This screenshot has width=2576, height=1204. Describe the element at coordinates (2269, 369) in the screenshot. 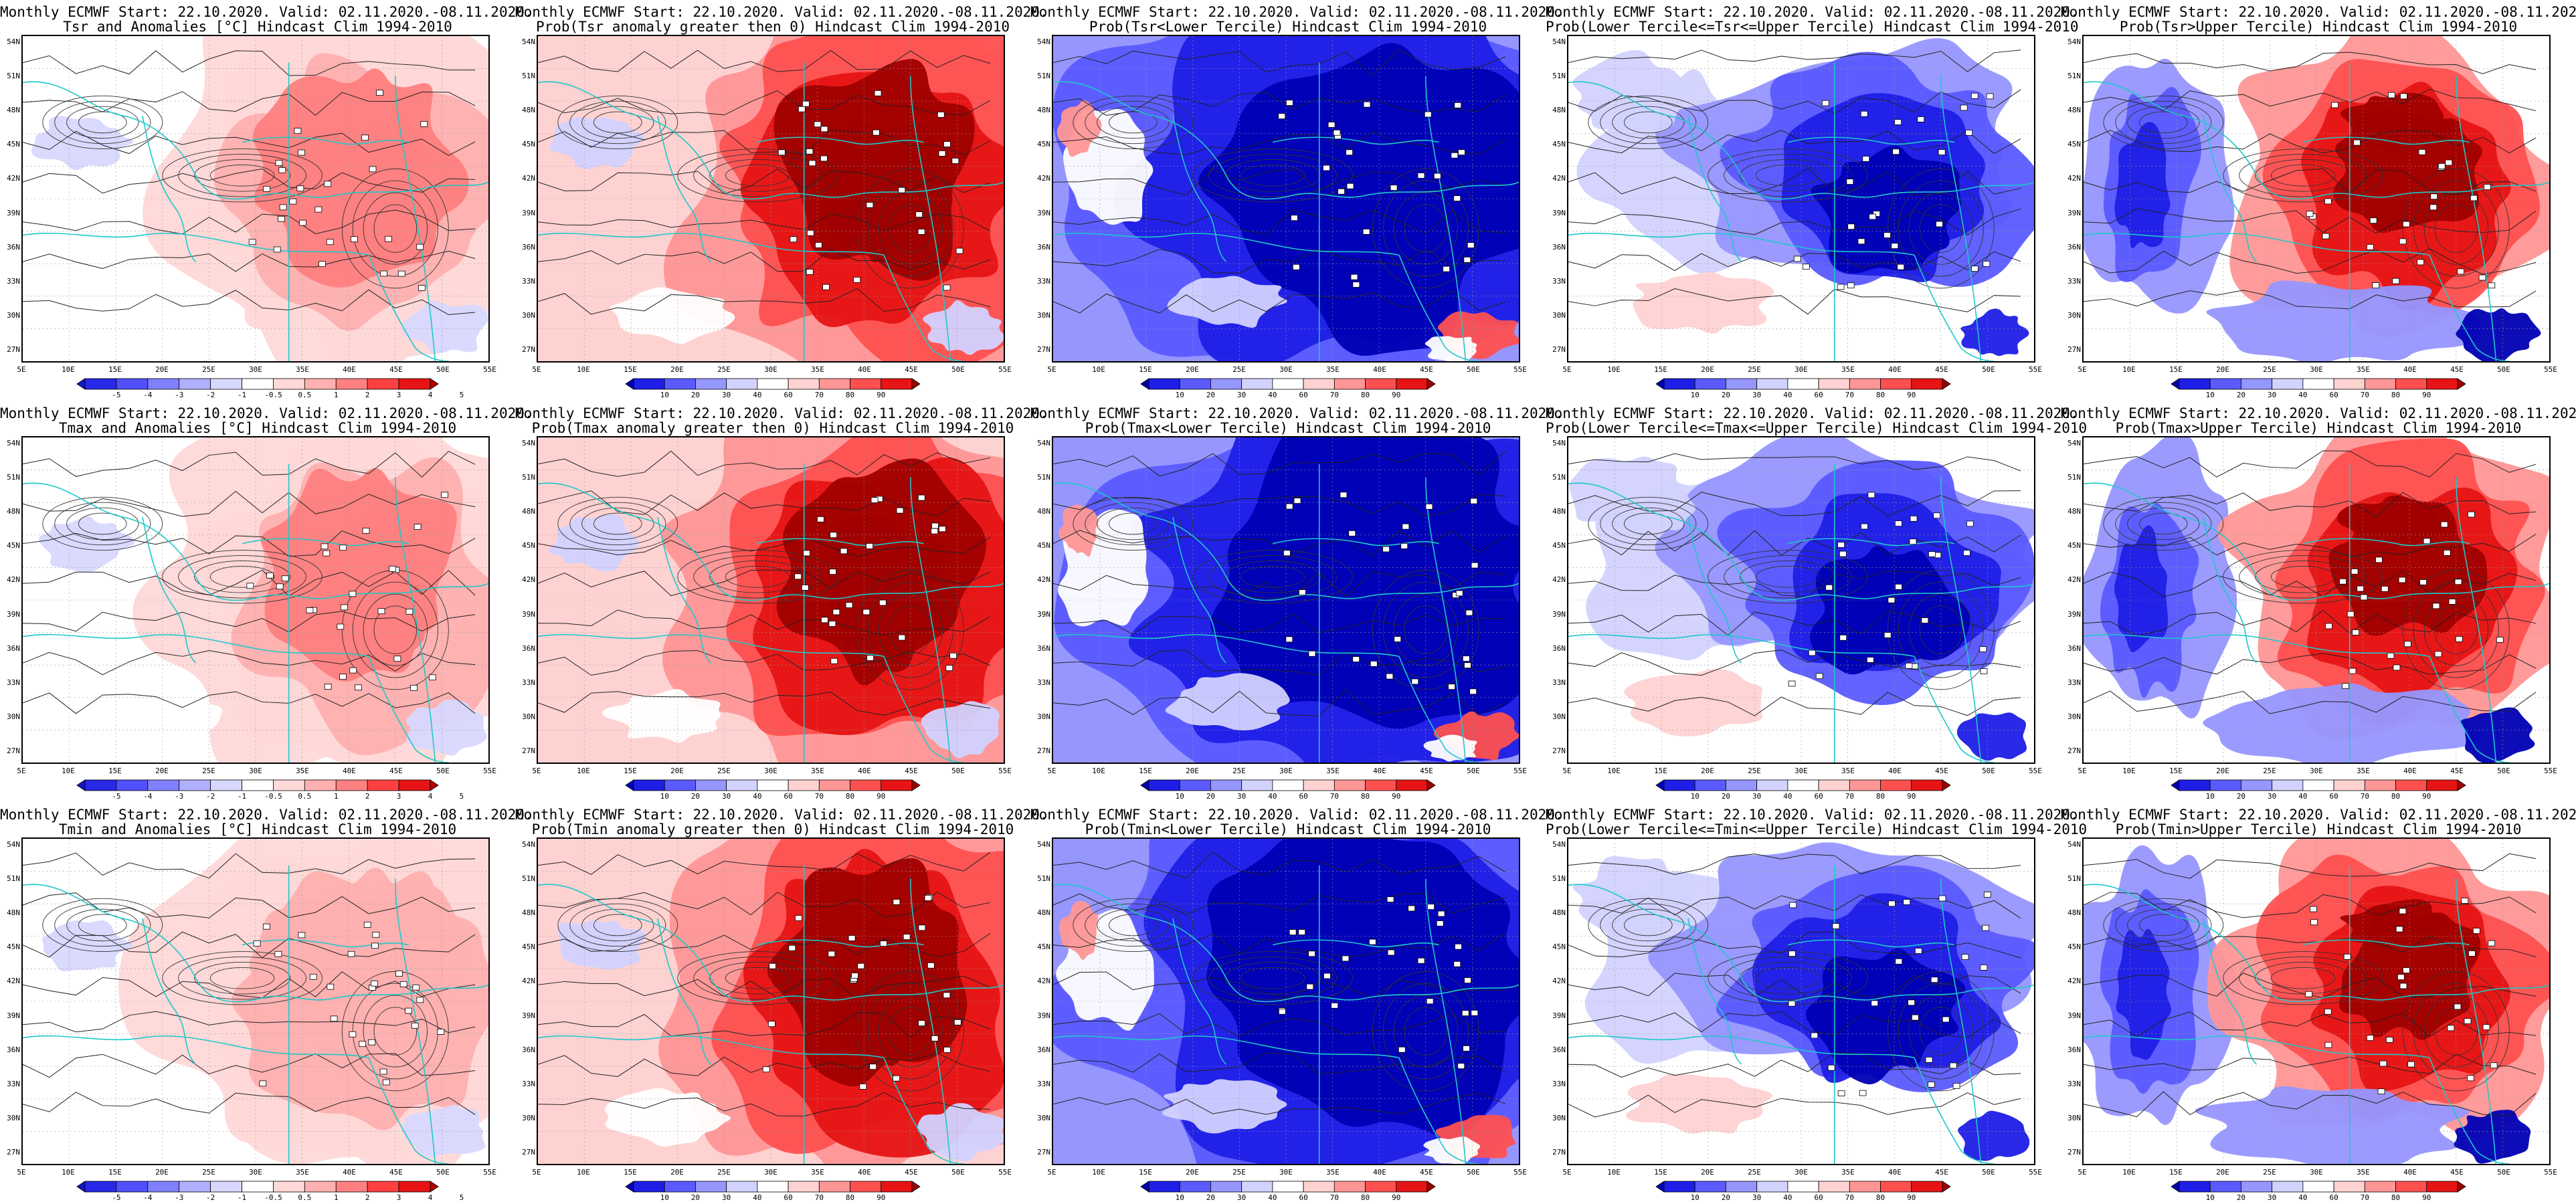

I see `longitude-tick-label: 25E` at that location.